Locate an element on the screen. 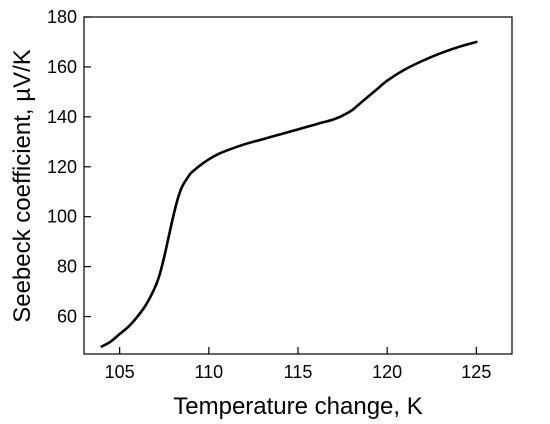 The height and width of the screenshot is (424, 550). y-tick-label: 140 is located at coordinates (62, 117).